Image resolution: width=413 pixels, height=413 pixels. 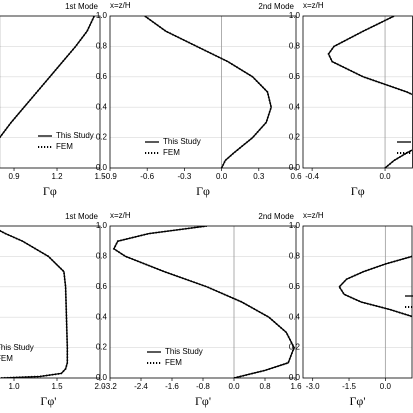 What do you see at coordinates (312, 176) in the screenshot?
I see `x-tick-label: -0.4` at bounding box center [312, 176].